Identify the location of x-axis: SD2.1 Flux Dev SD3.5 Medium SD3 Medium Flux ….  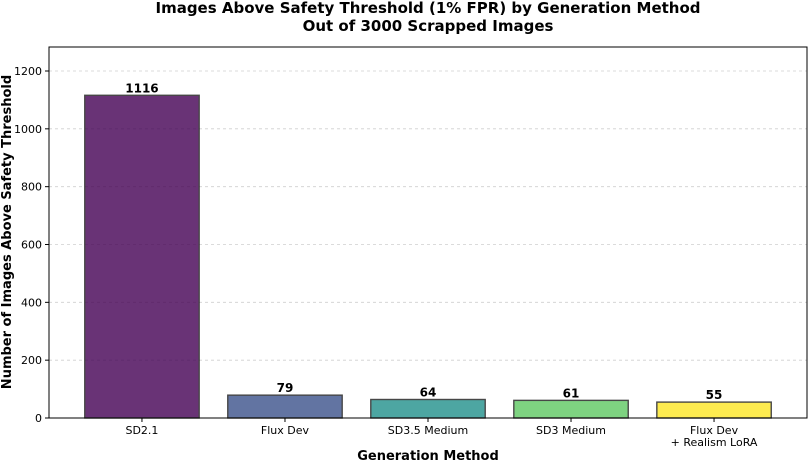
(441, 433).